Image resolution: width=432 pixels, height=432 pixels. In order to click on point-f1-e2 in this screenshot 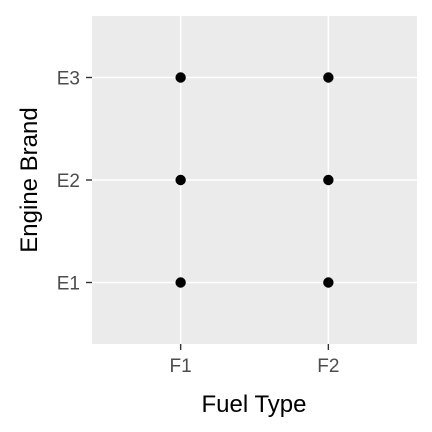, I will do `click(180, 180)`.